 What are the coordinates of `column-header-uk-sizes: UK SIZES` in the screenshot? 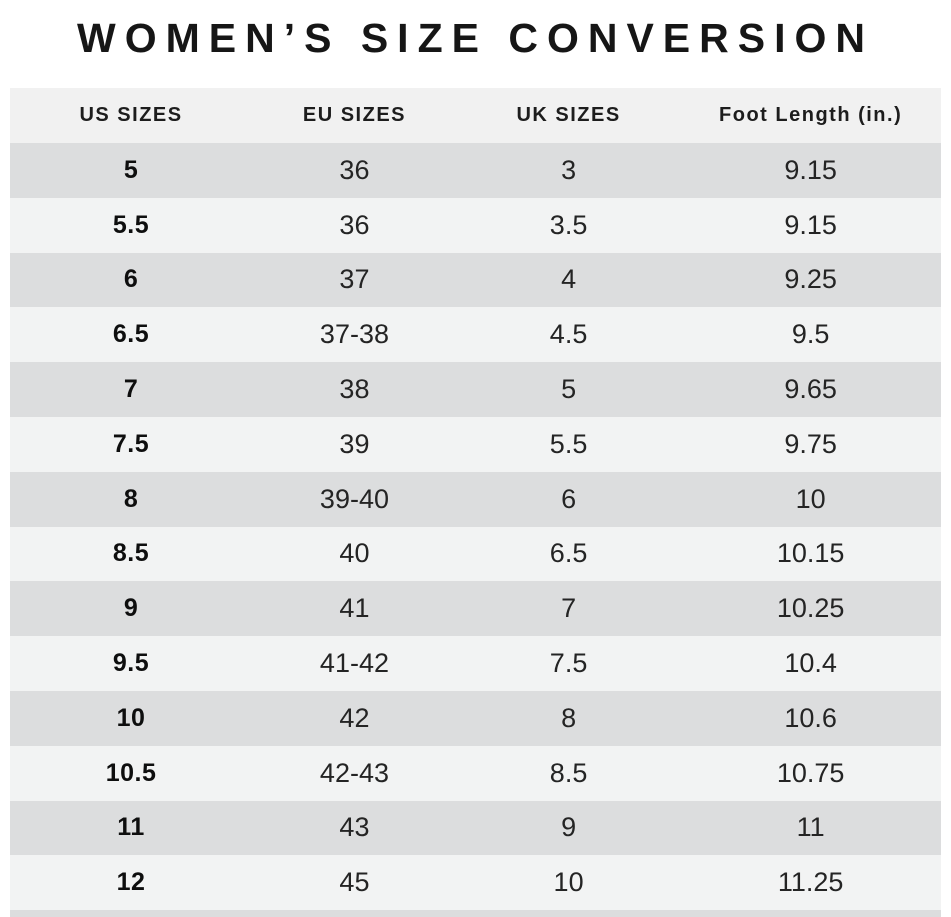 It's located at (568, 115).